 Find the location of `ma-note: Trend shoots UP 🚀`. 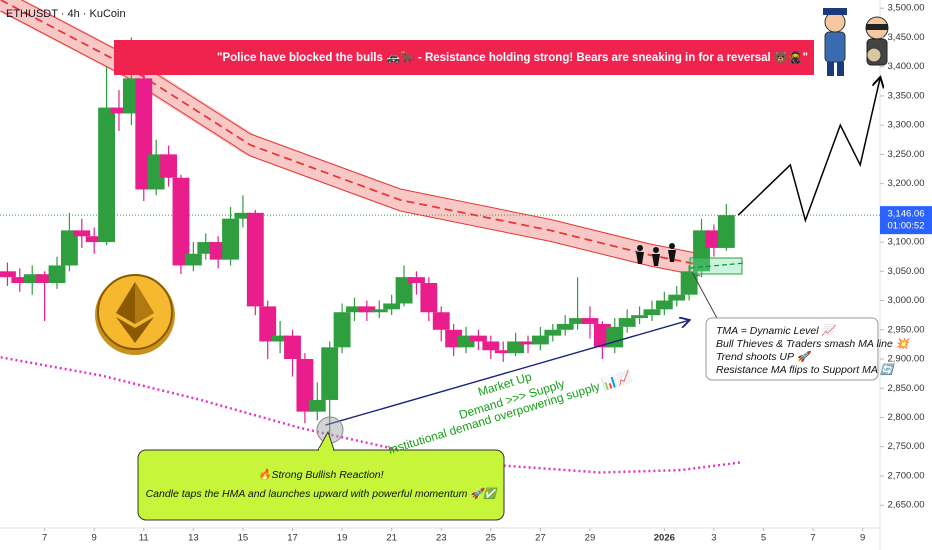

ma-note: Trend shoots UP 🚀 is located at coordinates (764, 356).